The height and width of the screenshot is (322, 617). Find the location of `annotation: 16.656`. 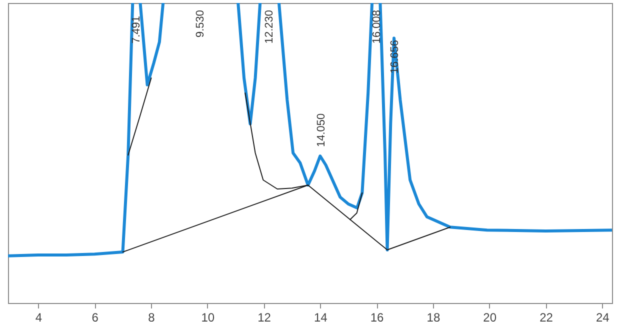

annotation: 16.656 is located at coordinates (395, 57).